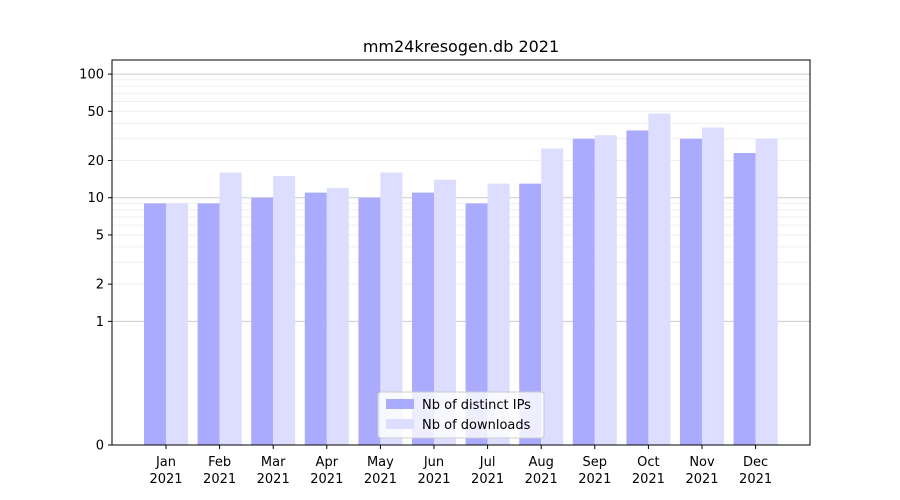 The image size is (900, 500). I want to click on legend: Nb of distinct IPs Nb of downloads, so click(461, 415).